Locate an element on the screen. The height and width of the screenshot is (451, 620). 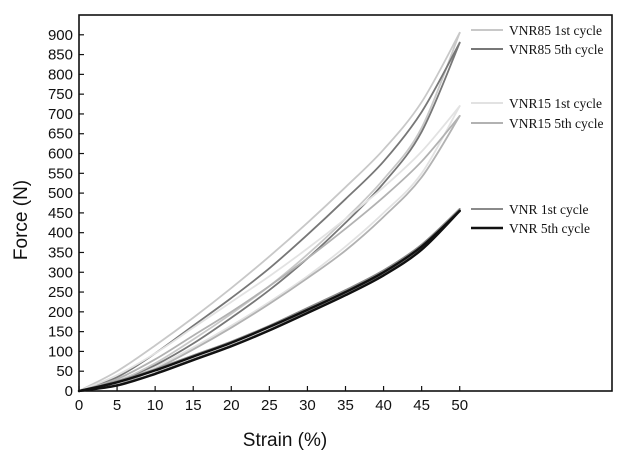
y-tick-label: 800 is located at coordinates (60, 74).